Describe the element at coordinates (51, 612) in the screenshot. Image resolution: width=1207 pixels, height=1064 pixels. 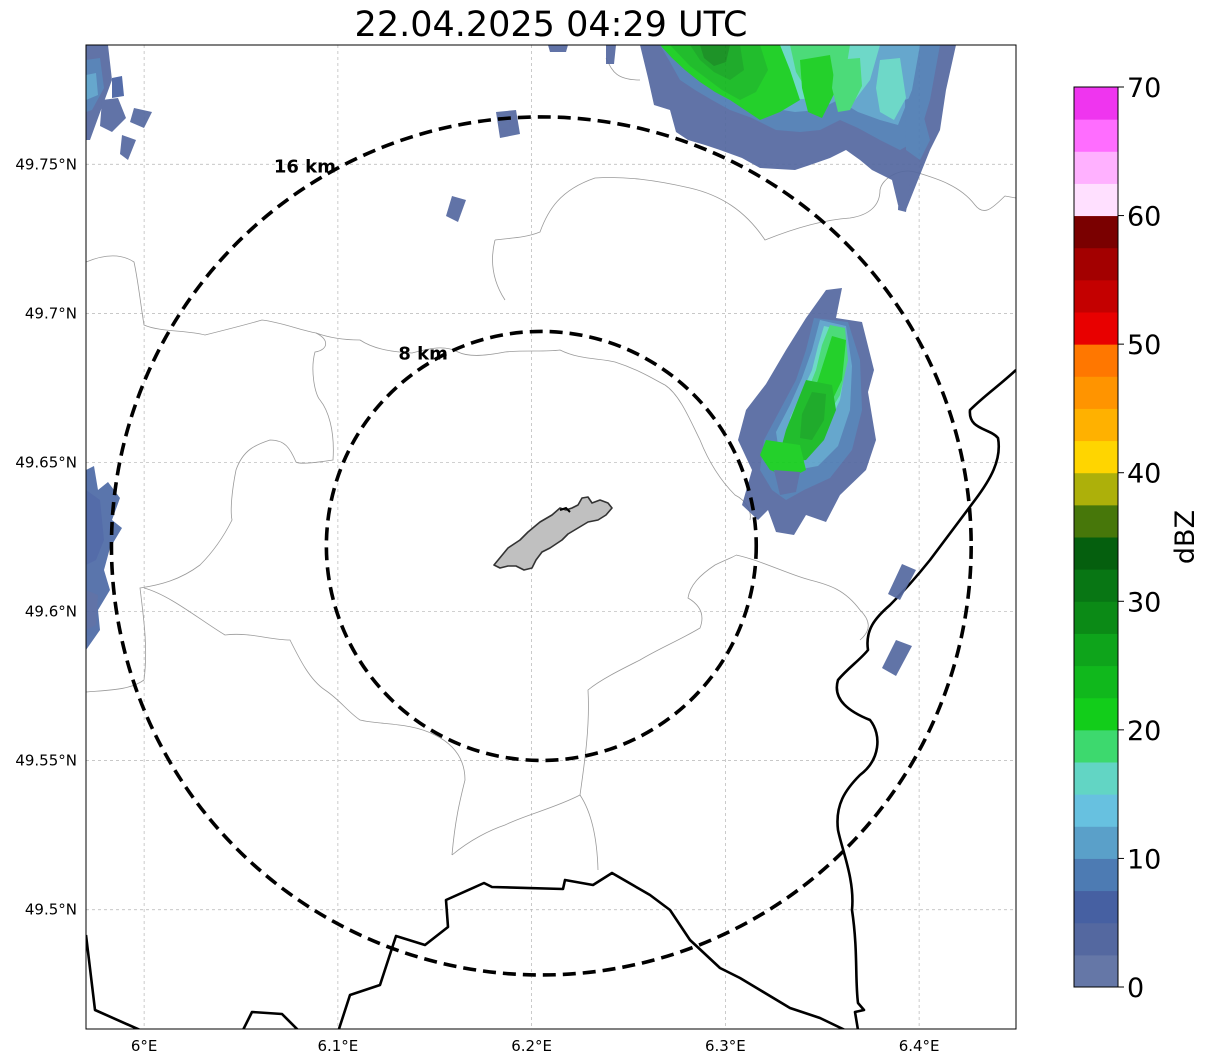
I see `lat-tick-label: 49.6°N` at that location.